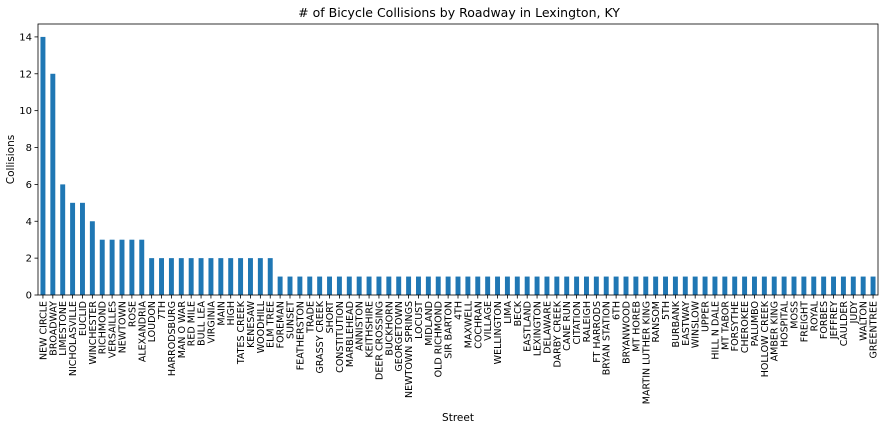  I want to click on x-tick-label: VIRGINIA, so click(211, 322).